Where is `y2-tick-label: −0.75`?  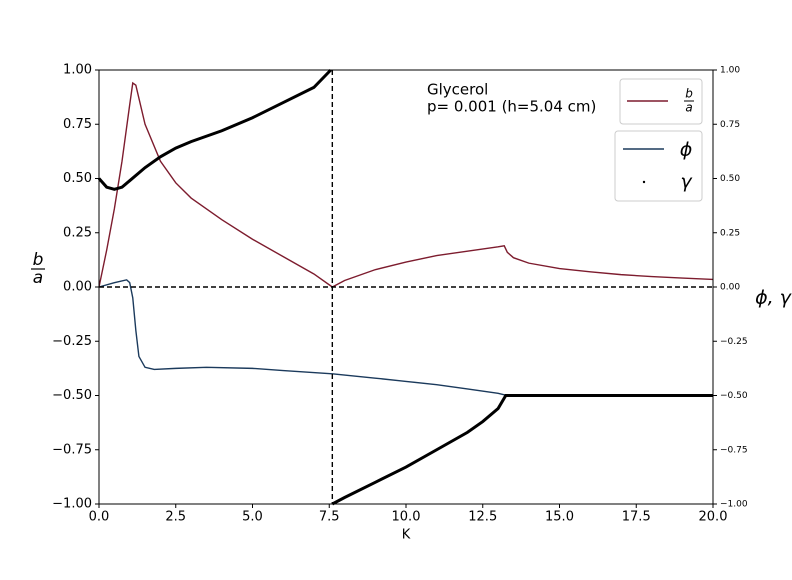
y2-tick-label: −0.75 is located at coordinates (734, 450).